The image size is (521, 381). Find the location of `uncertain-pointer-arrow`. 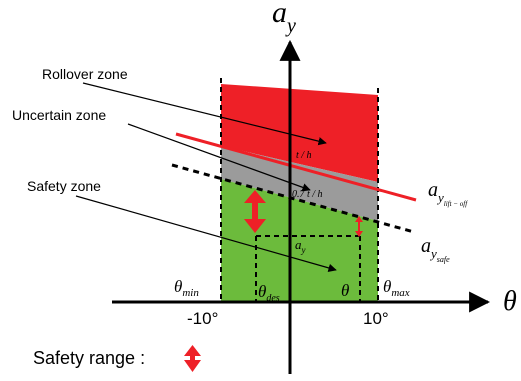

uncertain-pointer-arrow is located at coordinates (219, 157).